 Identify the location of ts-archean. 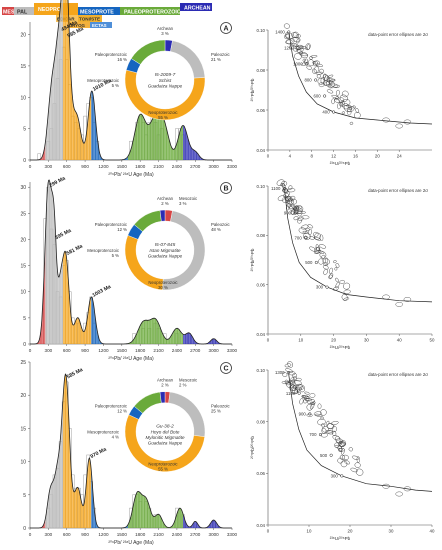
(196, 7).